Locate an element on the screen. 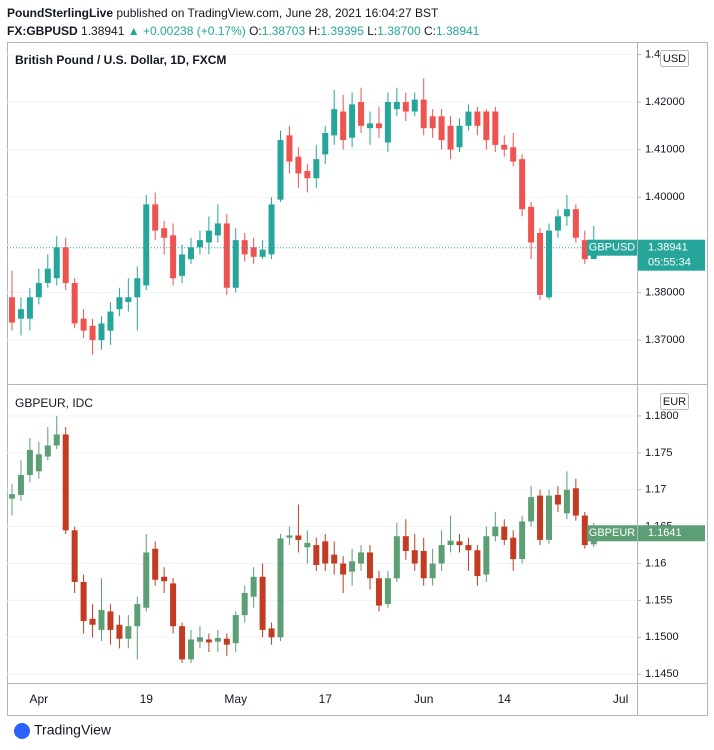 This screenshot has width=714, height=750. x-tick-label: Jul is located at coordinates (620, 699).